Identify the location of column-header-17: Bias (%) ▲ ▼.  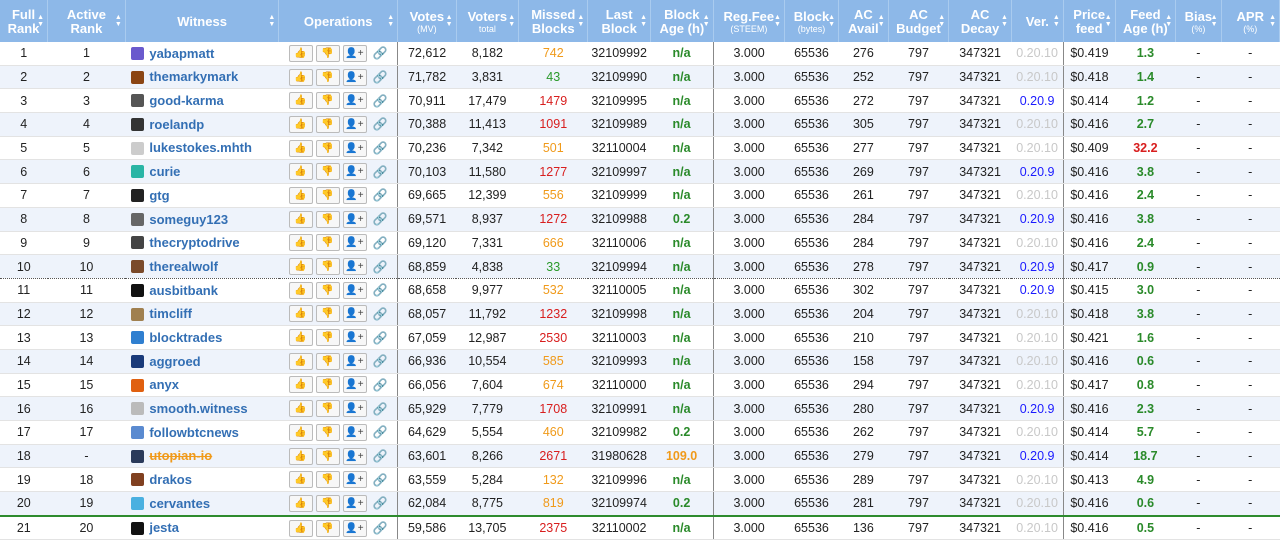
(1198, 21).